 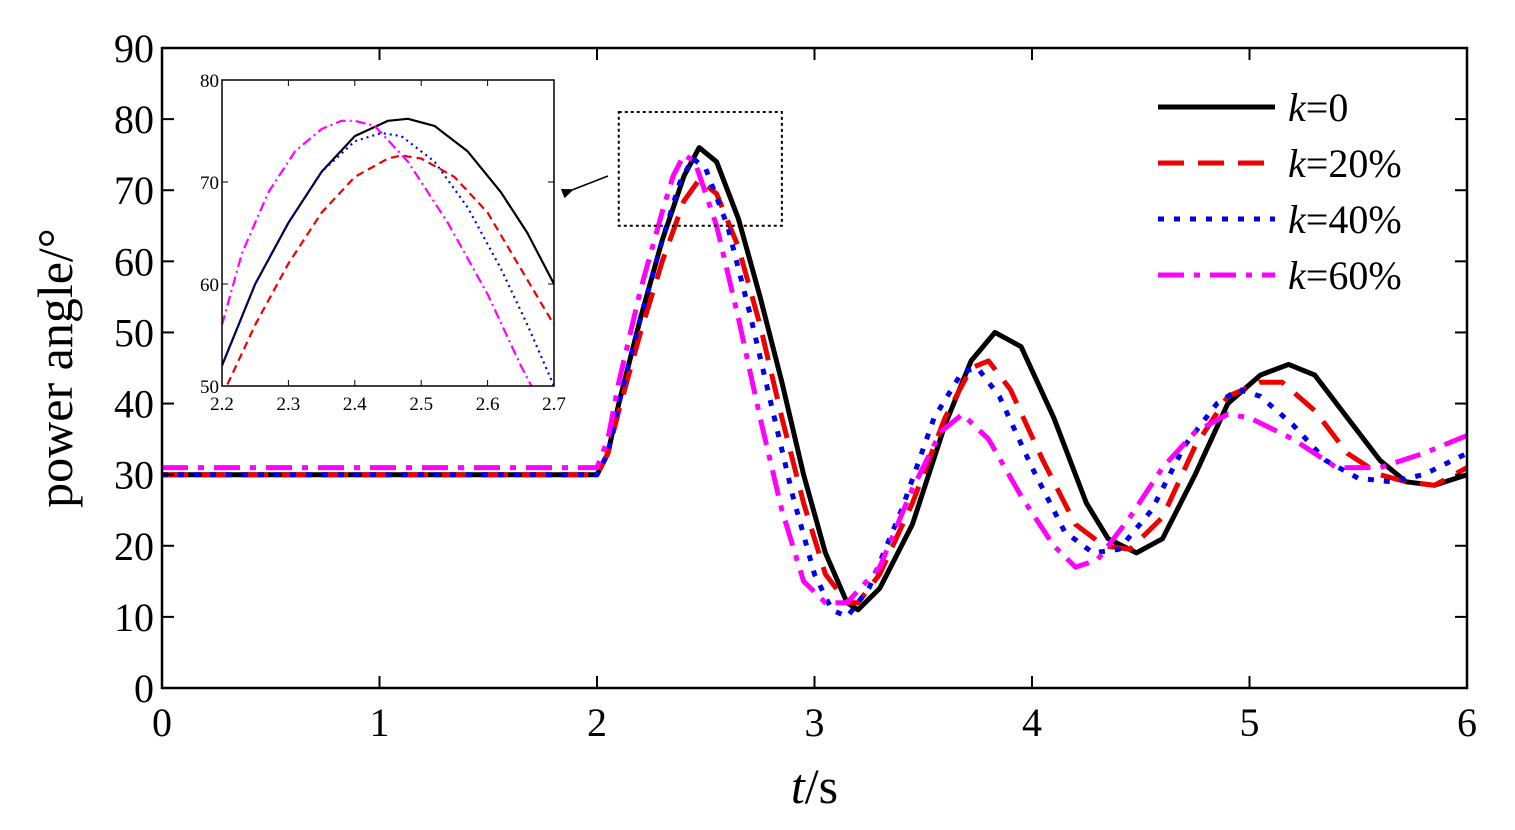 I want to click on y-axis-label: power angle/°, so click(x=55, y=368).